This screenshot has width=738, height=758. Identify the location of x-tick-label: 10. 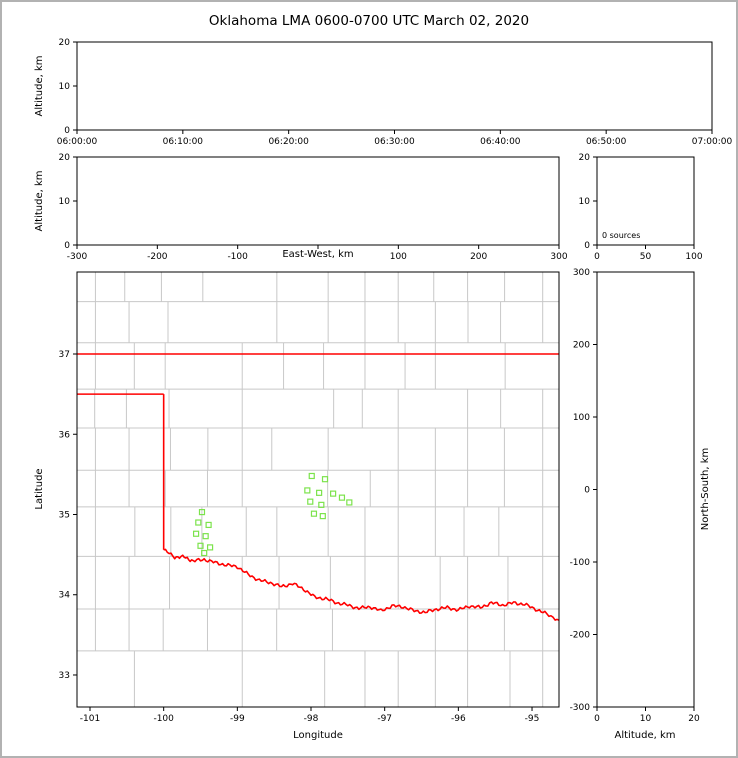
(646, 719).